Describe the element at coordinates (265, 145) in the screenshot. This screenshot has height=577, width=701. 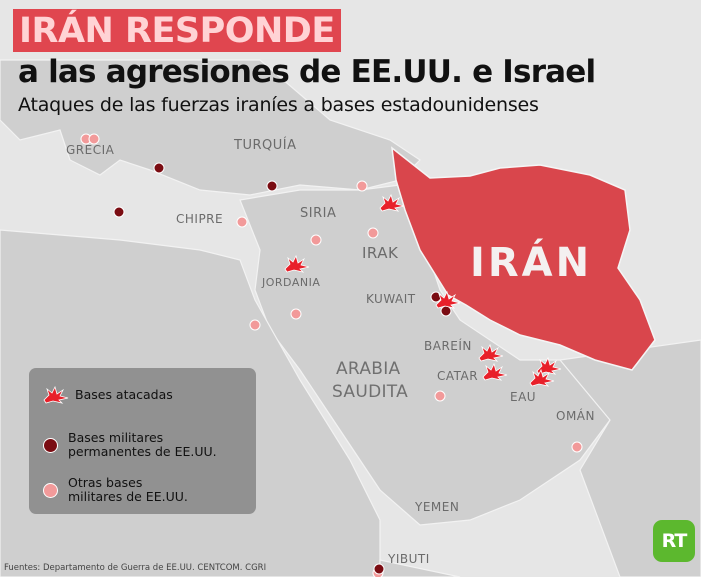
I see `label-turquia: TURQUÍA` at that location.